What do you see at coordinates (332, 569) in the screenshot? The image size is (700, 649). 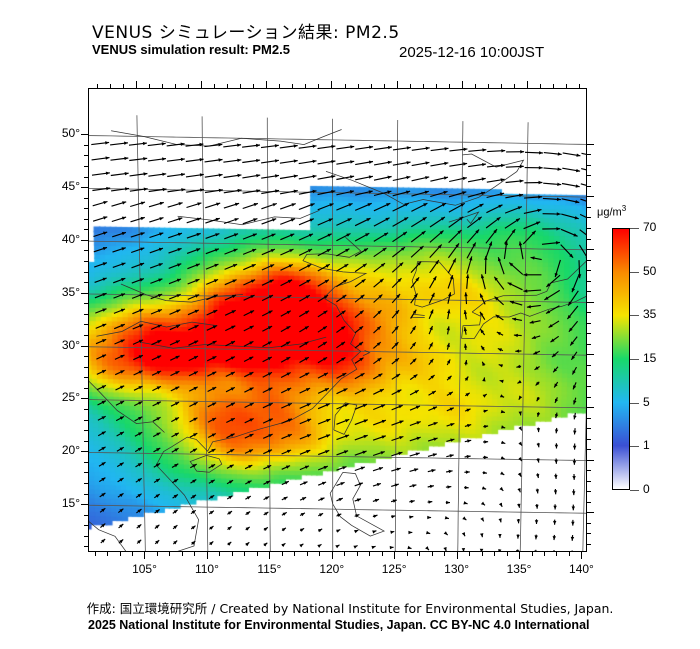 I see `xtick-label-120: 120°` at bounding box center [332, 569].